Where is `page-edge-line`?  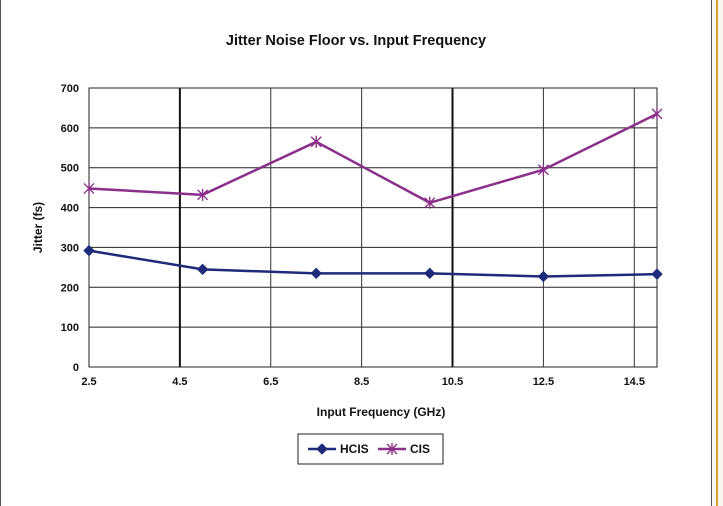
page-edge-line is located at coordinates (717, 253).